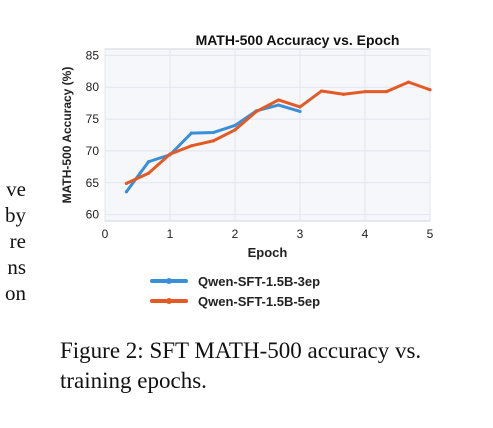 The height and width of the screenshot is (428, 493). What do you see at coordinates (16, 267) in the screenshot?
I see `side-text-line-4: ns` at bounding box center [16, 267].